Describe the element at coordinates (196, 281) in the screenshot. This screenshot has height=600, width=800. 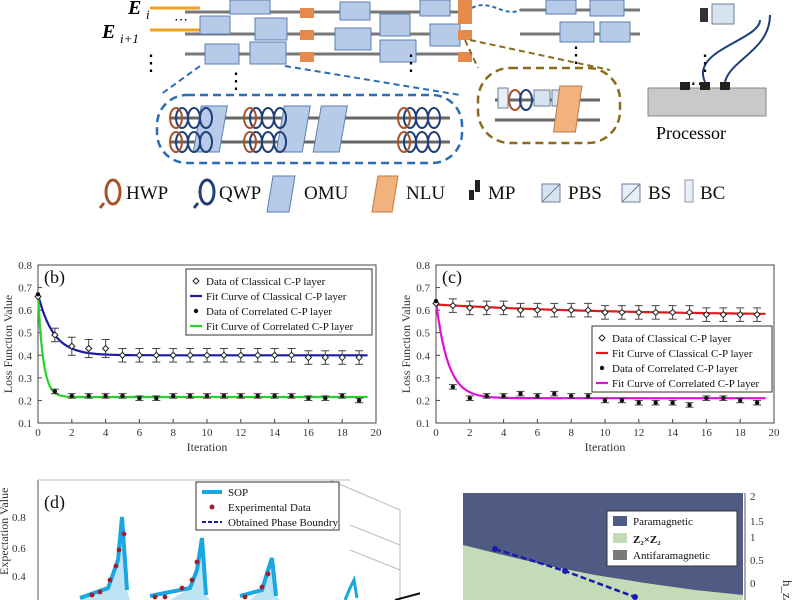
I see `chart-b-legend-swatch` at that location.